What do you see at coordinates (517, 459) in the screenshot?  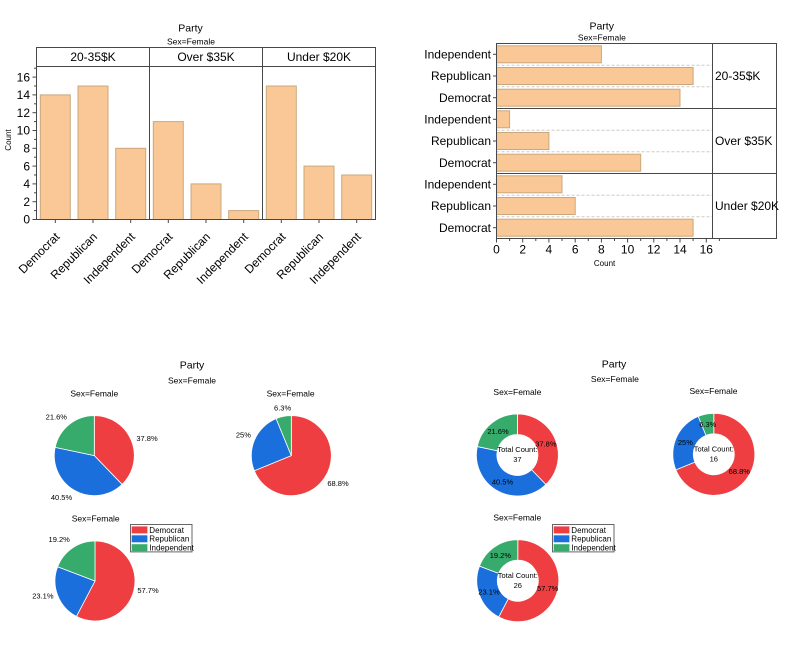 I see `svg-text: 37` at bounding box center [517, 459].